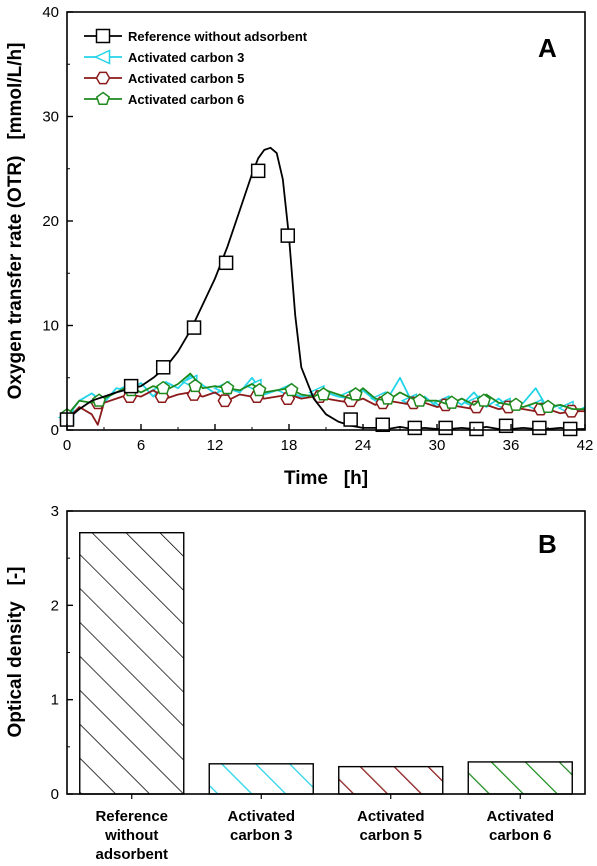  I want to click on panel-a-x-tick-label: 24, so click(363, 445).